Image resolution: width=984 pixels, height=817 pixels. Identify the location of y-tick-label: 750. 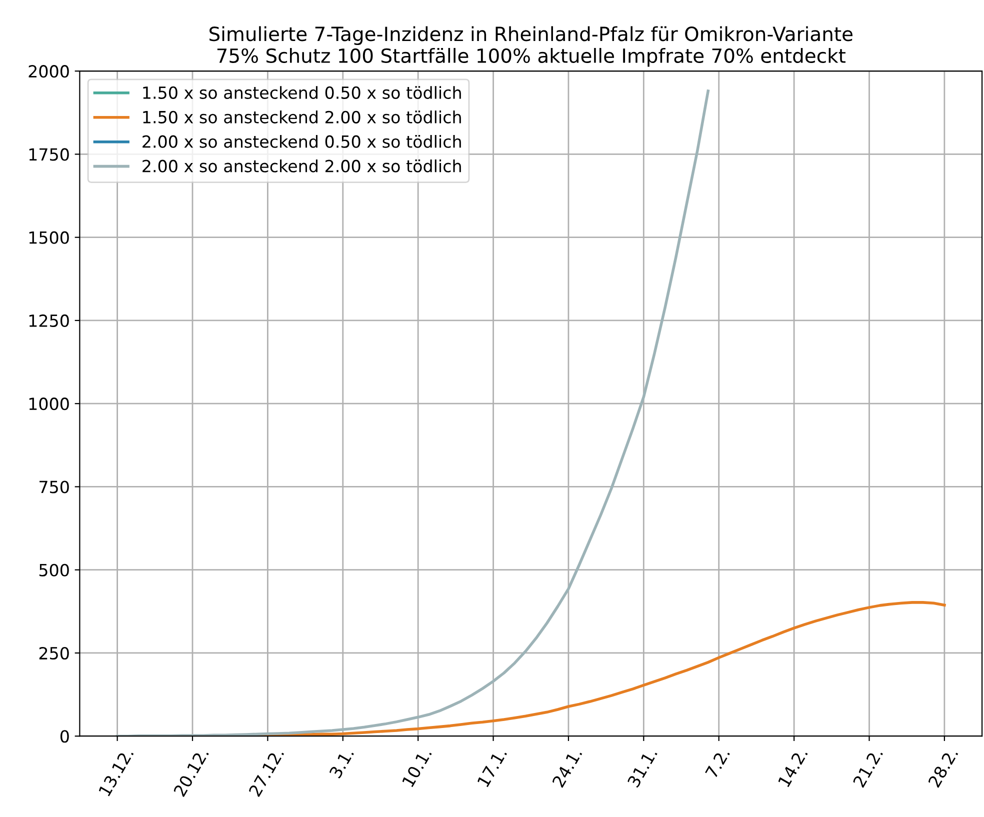
(54, 487).